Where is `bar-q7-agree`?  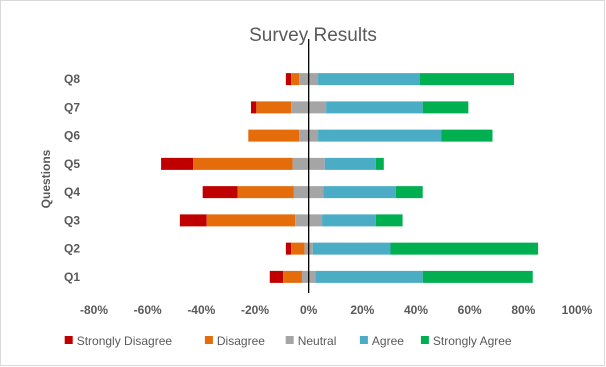 bar-q7-agree is located at coordinates (374, 107).